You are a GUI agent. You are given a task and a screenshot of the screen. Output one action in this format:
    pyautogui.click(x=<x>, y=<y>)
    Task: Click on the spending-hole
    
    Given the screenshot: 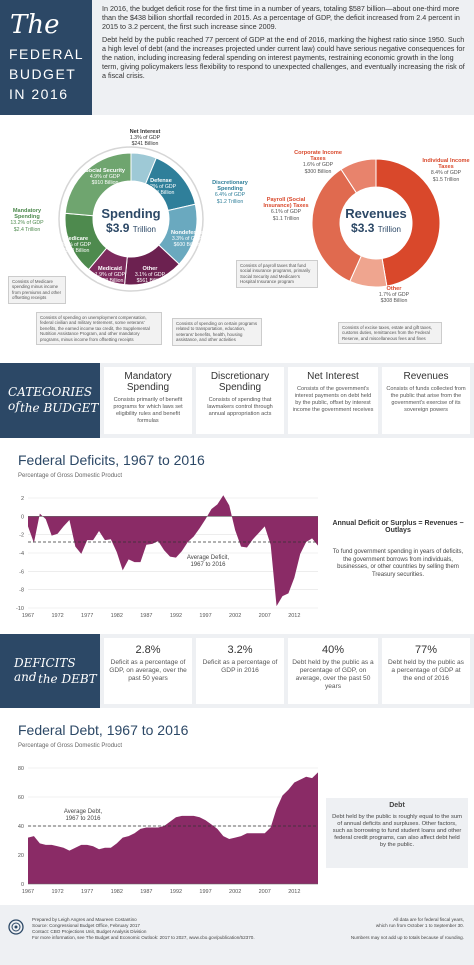 What is the action you would take?
    pyautogui.click(x=131, y=219)
    